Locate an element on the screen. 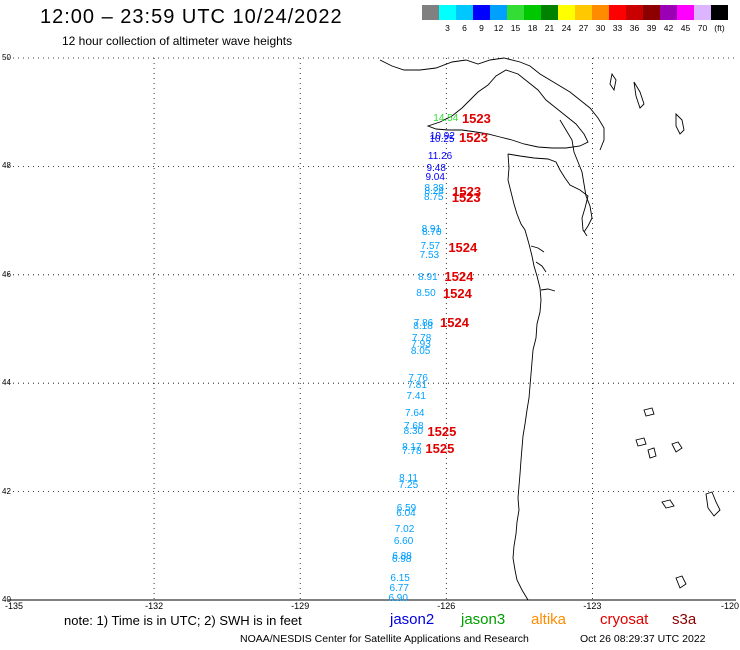  wave-height-value: 8.38 is located at coordinates (434, 188).